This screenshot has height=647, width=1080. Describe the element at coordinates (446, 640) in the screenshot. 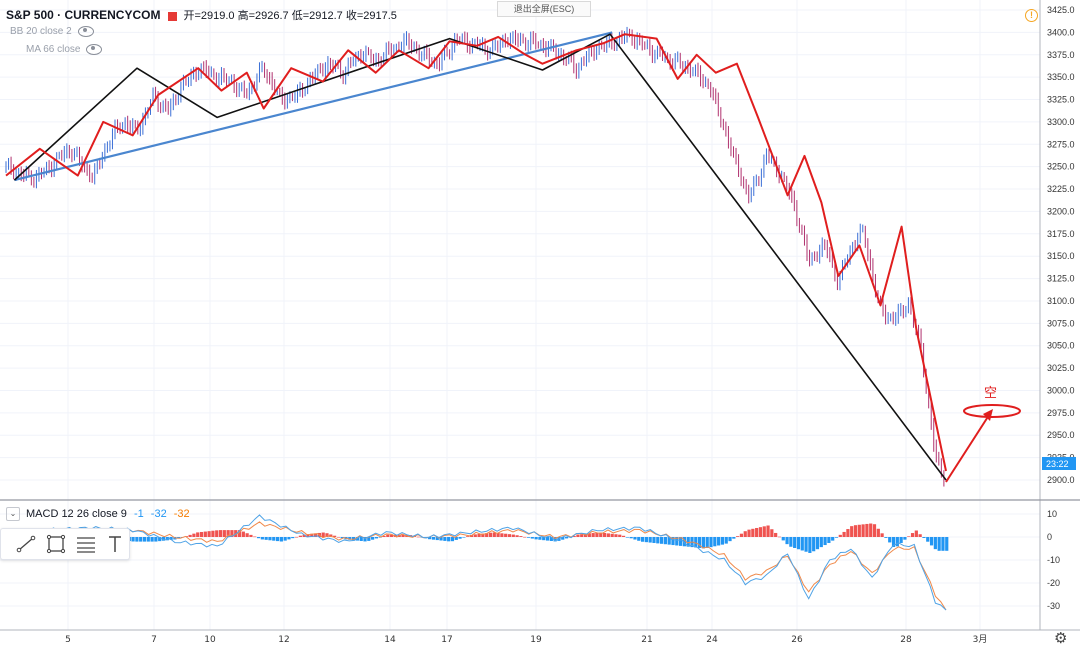

I see `time-tick-label: 17` at that location.